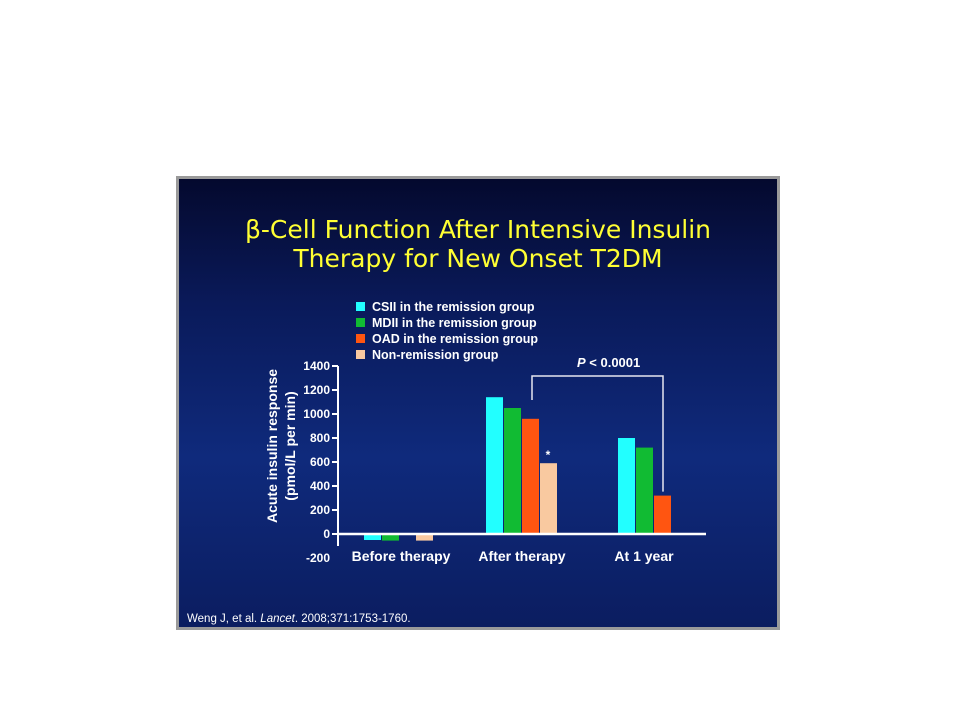  Describe the element at coordinates (352, 619) in the screenshot. I see `citation-rest: . 2008;371:1753-1760.` at that location.